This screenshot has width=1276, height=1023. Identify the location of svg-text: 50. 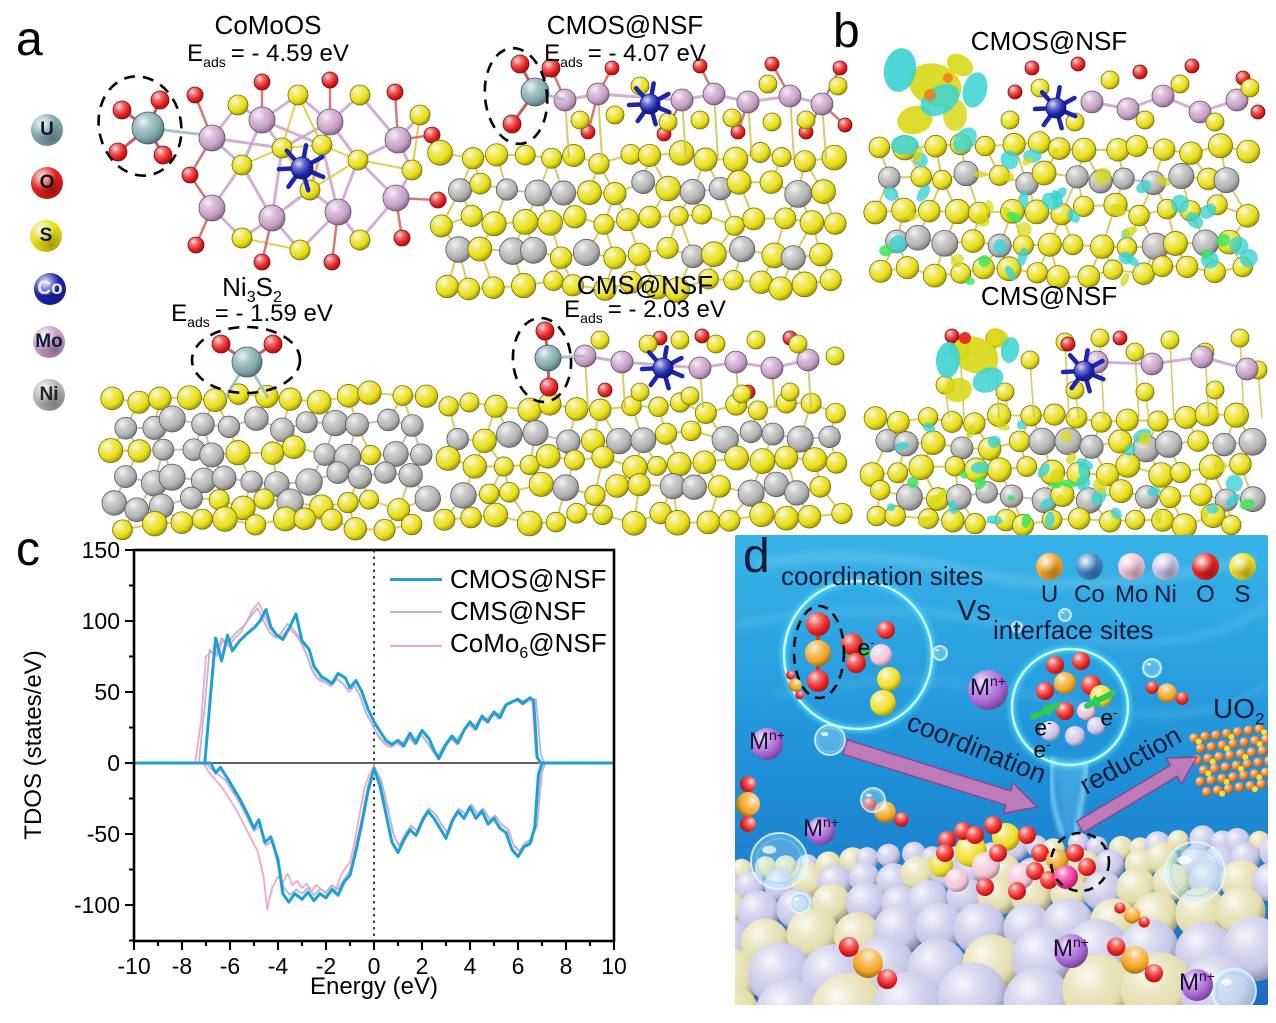
(107, 692).